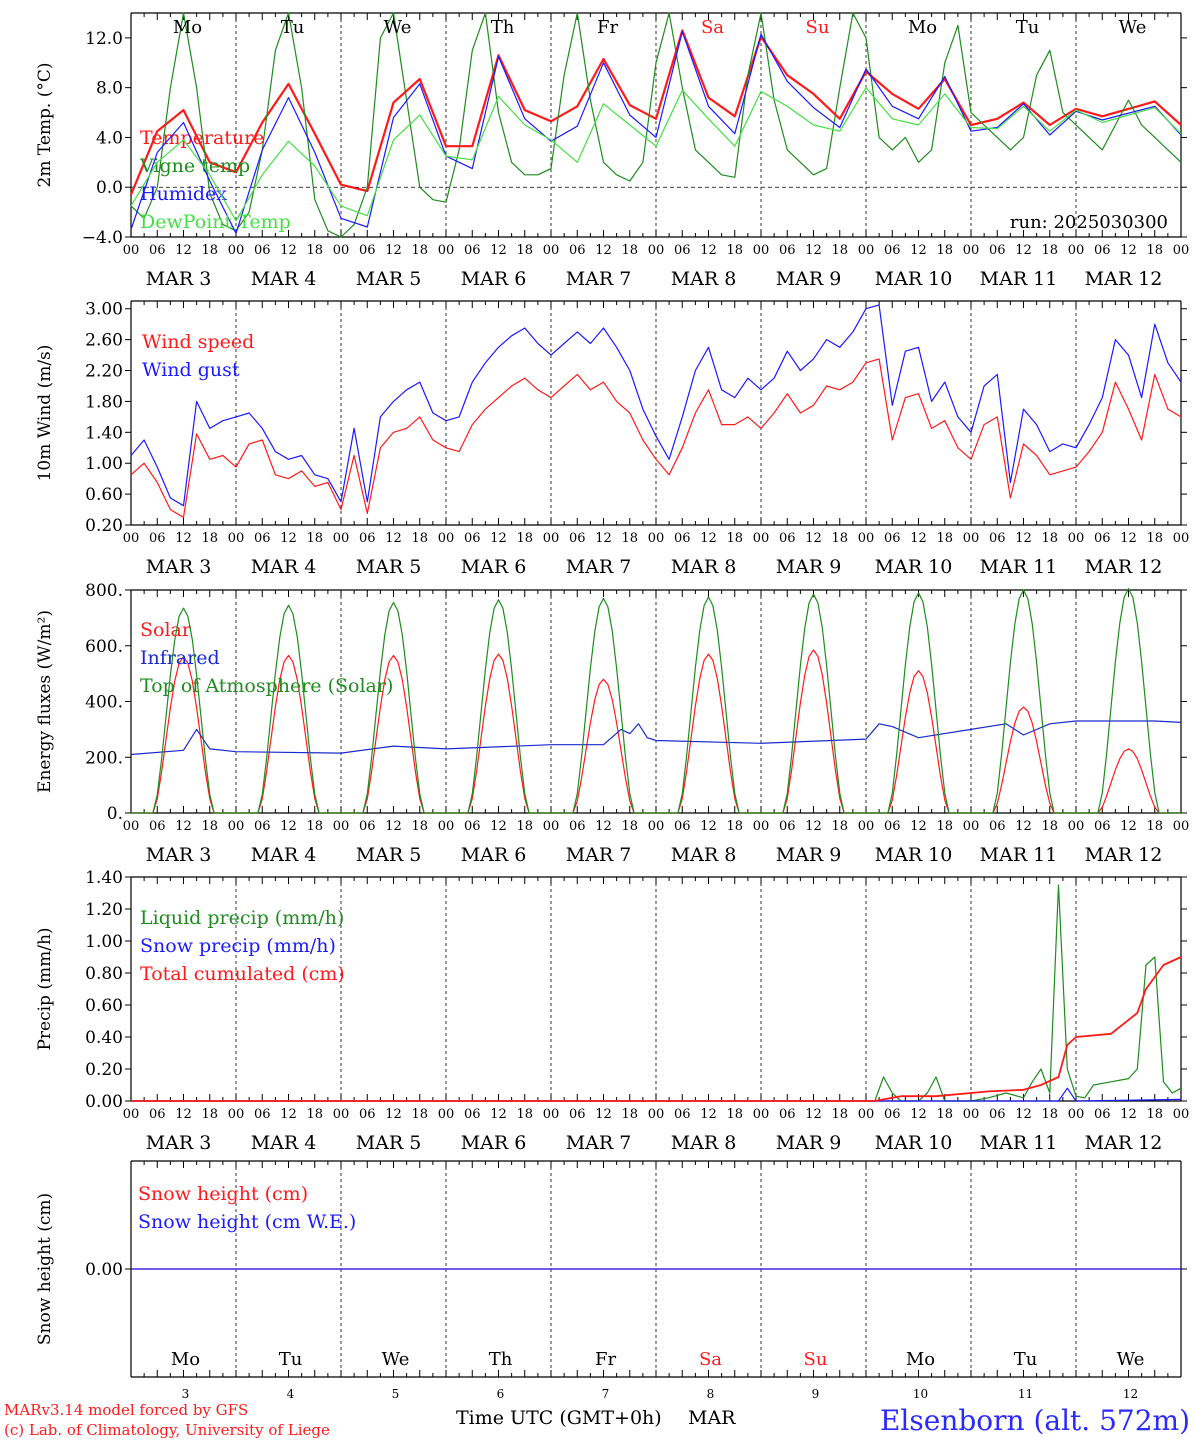  I want to click on weekday-label-bottom: Su, so click(816, 1359).